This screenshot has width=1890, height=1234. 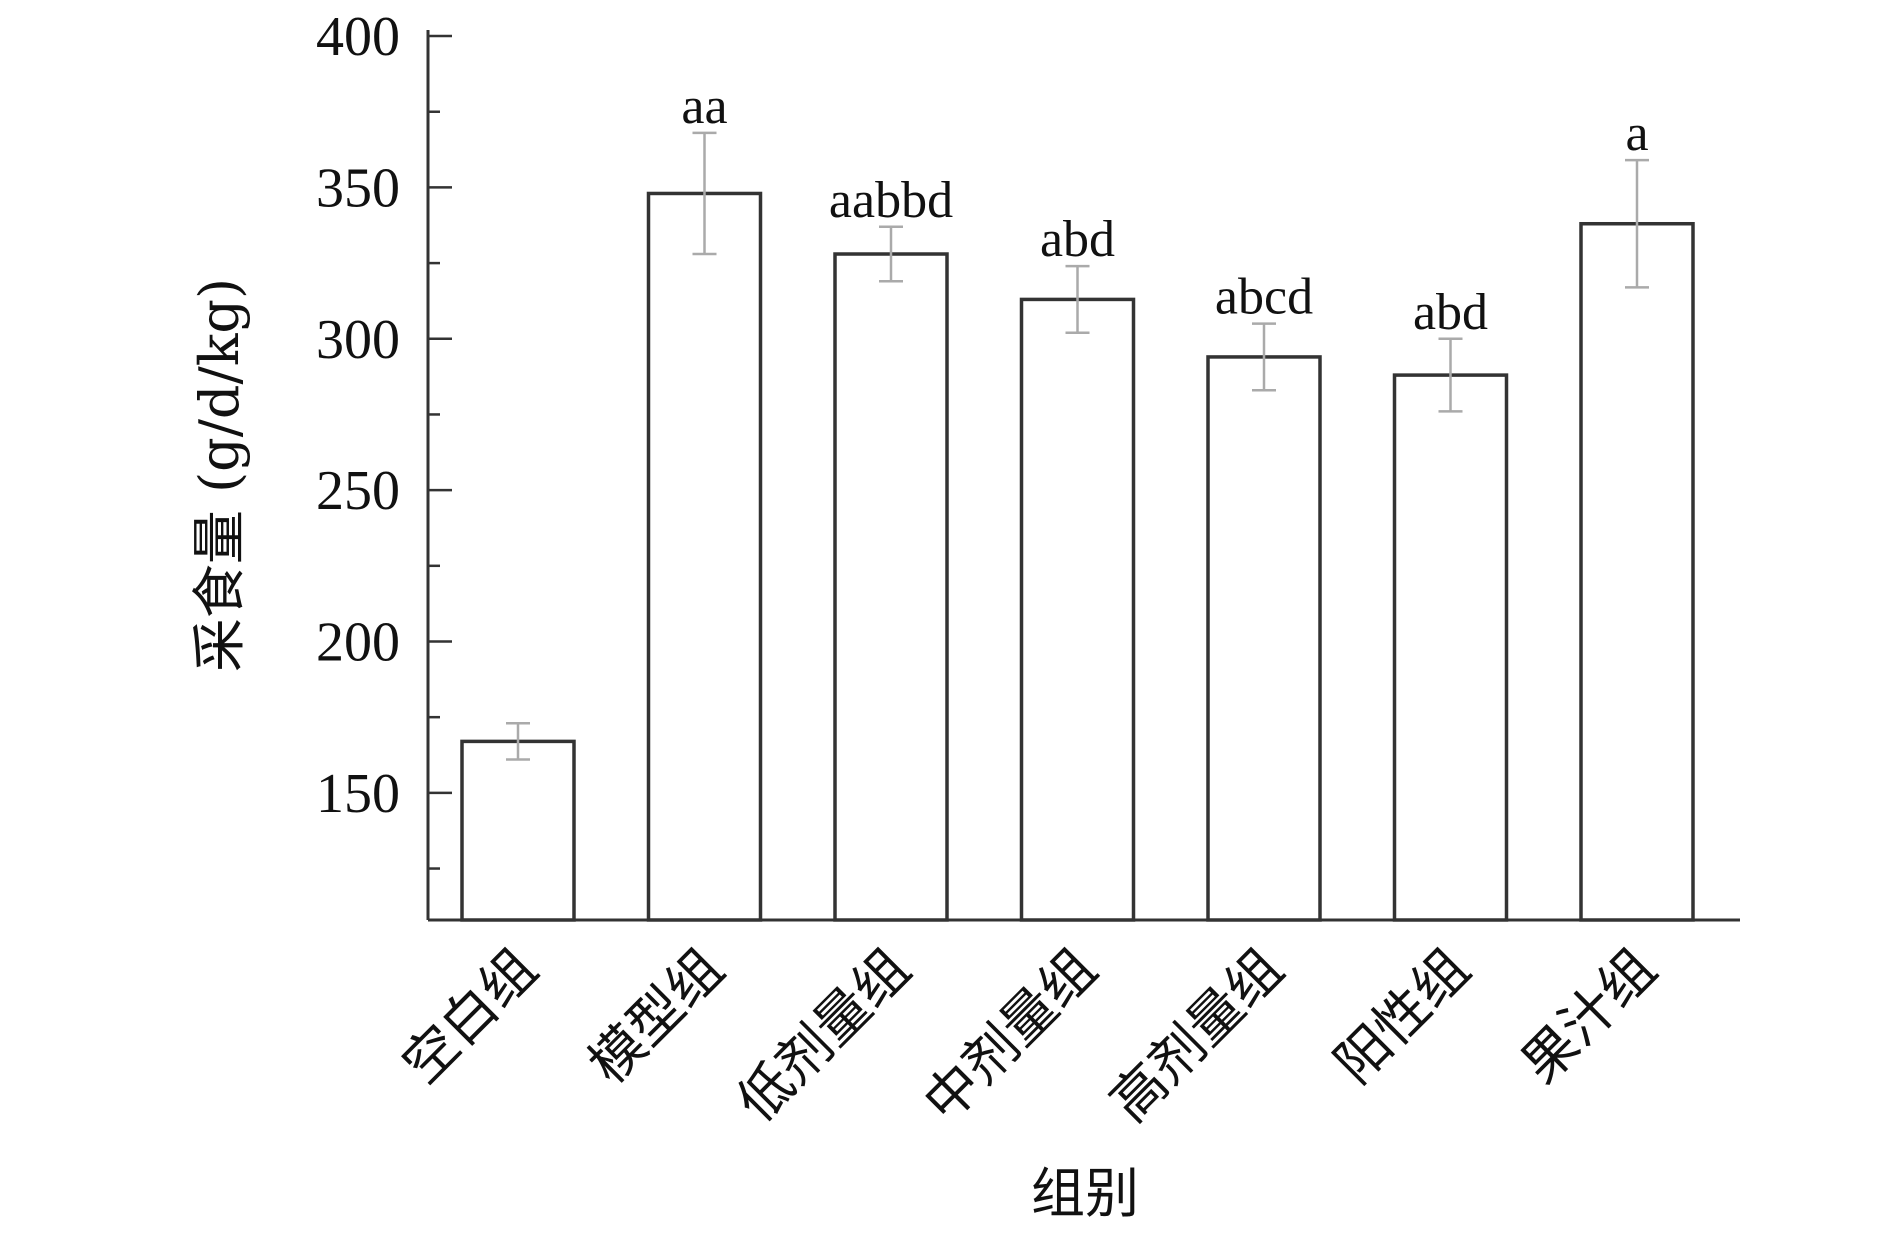 What do you see at coordinates (358, 491) in the screenshot?
I see `y-tick-label: 250` at bounding box center [358, 491].